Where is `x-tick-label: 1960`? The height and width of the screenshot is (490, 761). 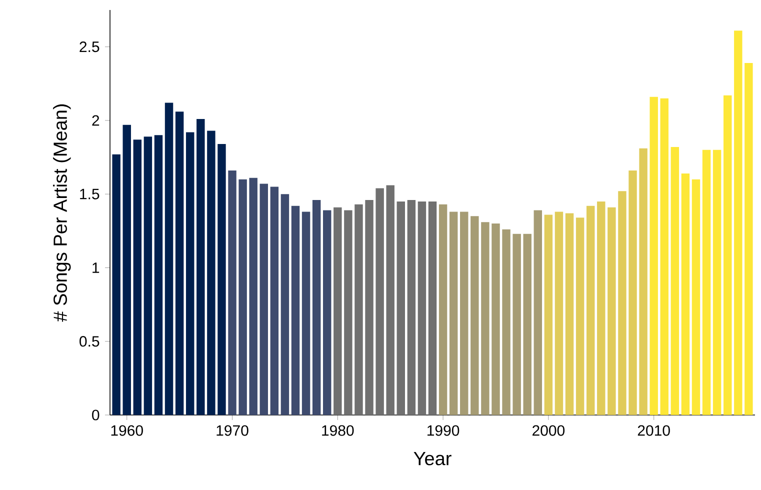 x-tick-label: 1960 is located at coordinates (127, 430).